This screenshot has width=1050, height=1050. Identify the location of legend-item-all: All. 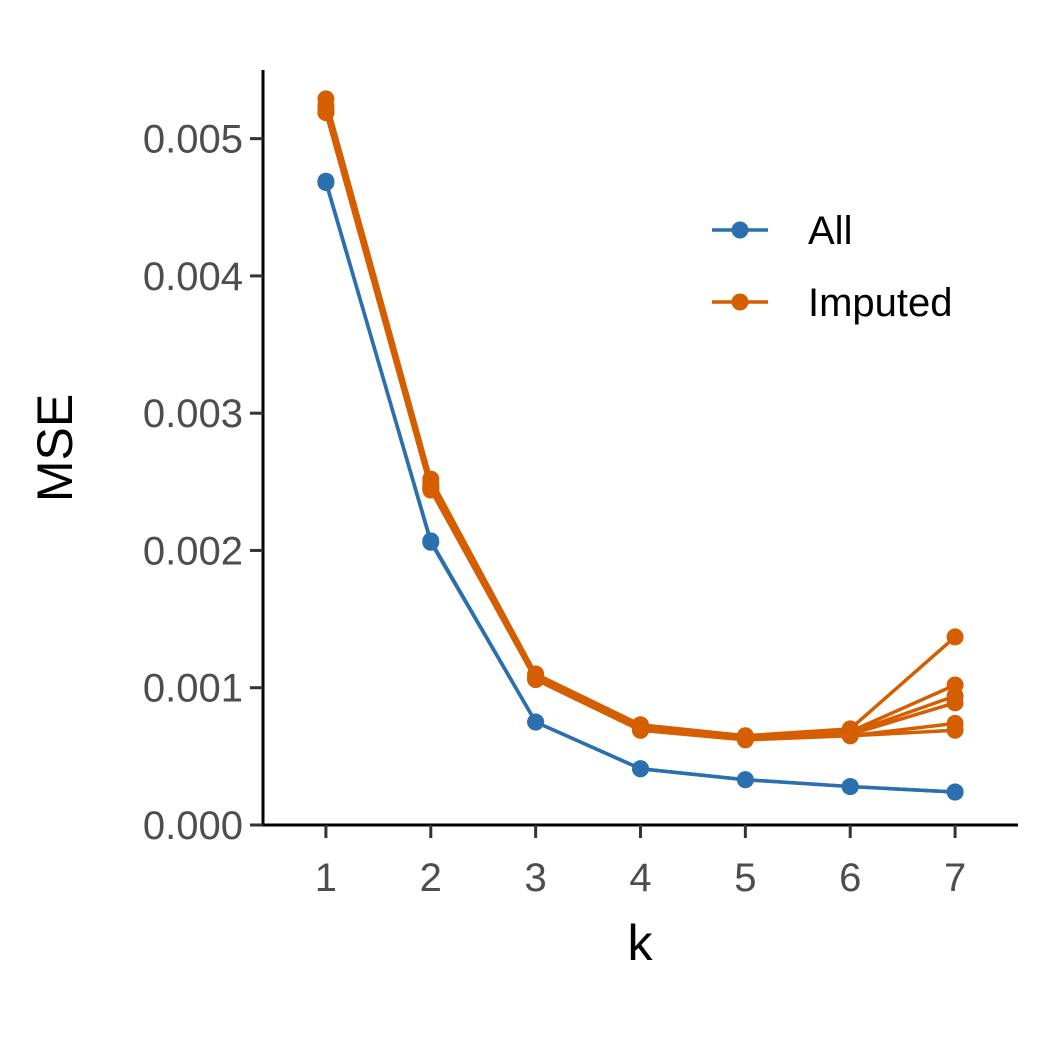
(782, 231).